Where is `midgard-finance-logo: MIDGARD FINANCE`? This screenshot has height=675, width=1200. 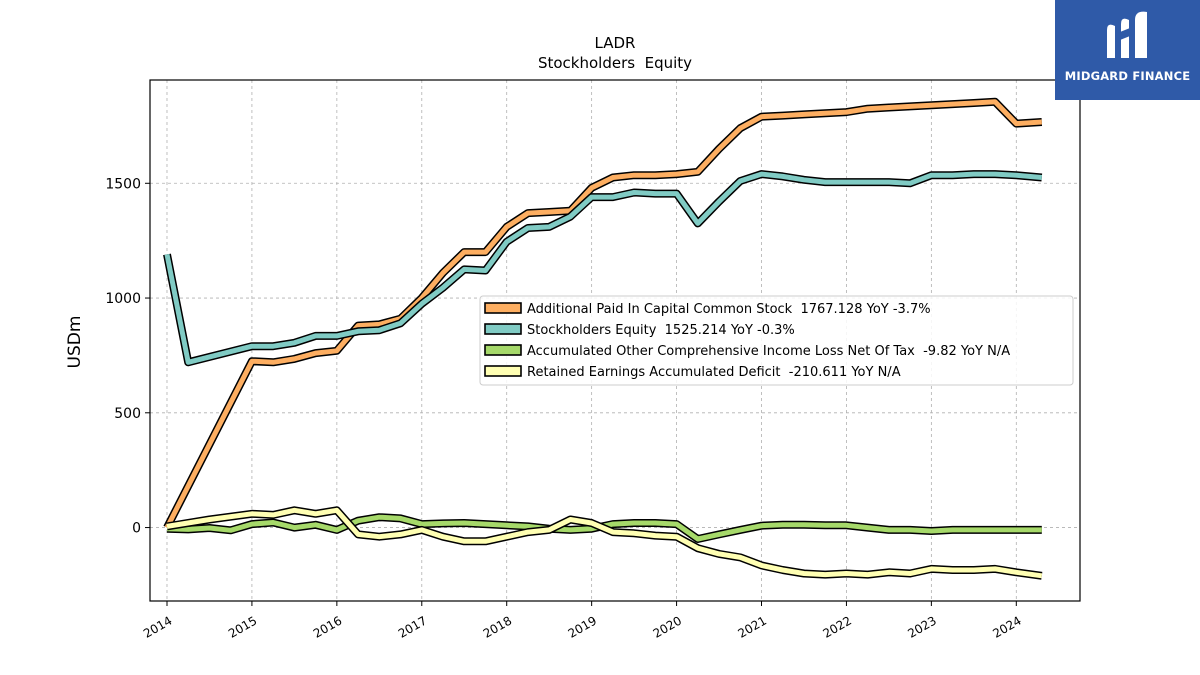
midgard-finance-logo: MIDGARD FINANCE is located at coordinates (1127, 50).